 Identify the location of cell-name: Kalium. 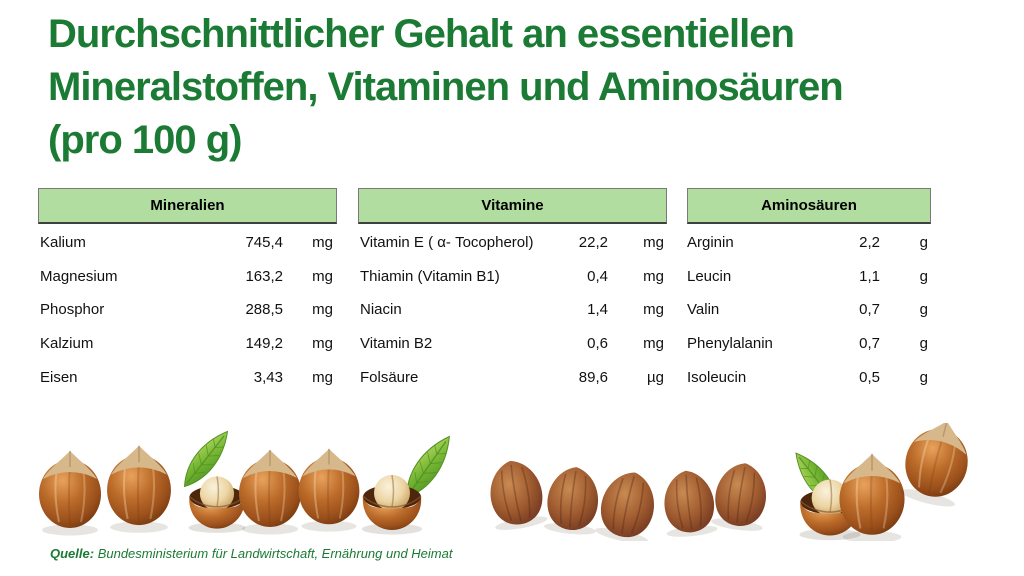
(63, 243).